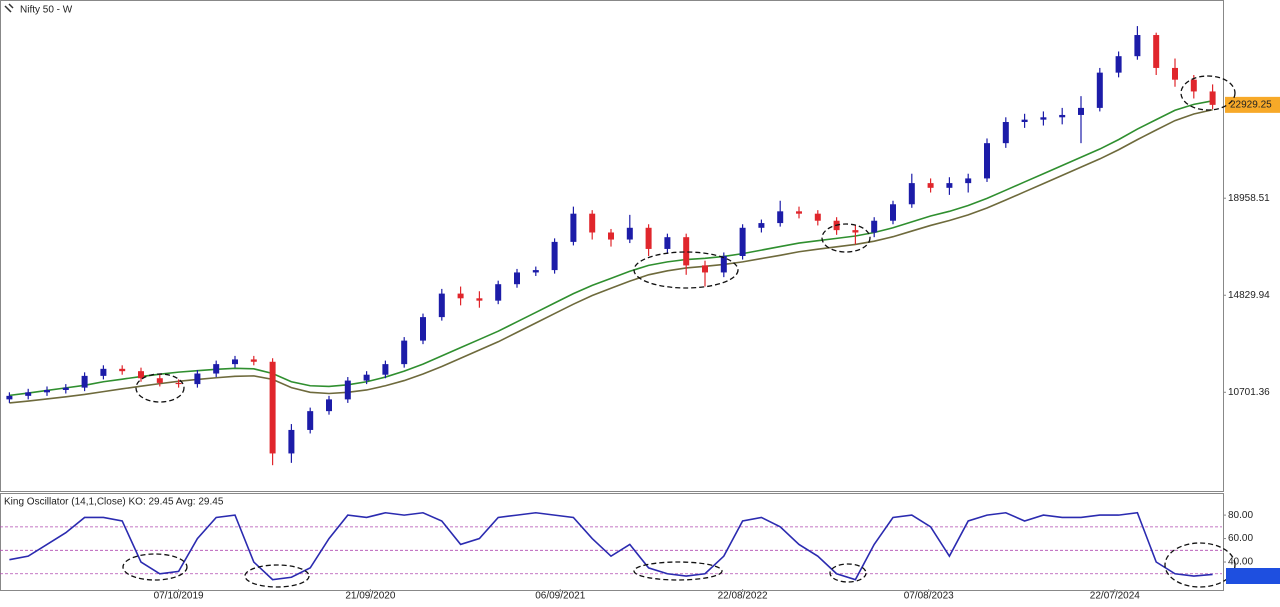  Describe the element at coordinates (1249, 198) in the screenshot. I see `y-tick-label: 18958.51` at that location.